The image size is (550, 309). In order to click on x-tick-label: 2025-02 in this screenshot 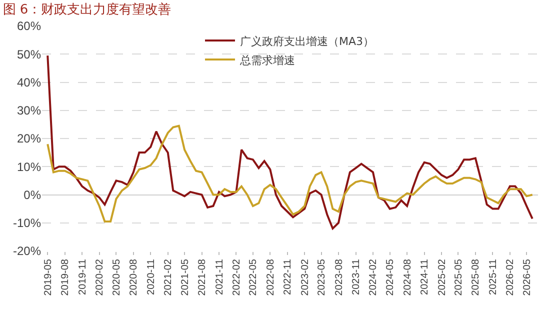, I will do `click(442, 277)`.